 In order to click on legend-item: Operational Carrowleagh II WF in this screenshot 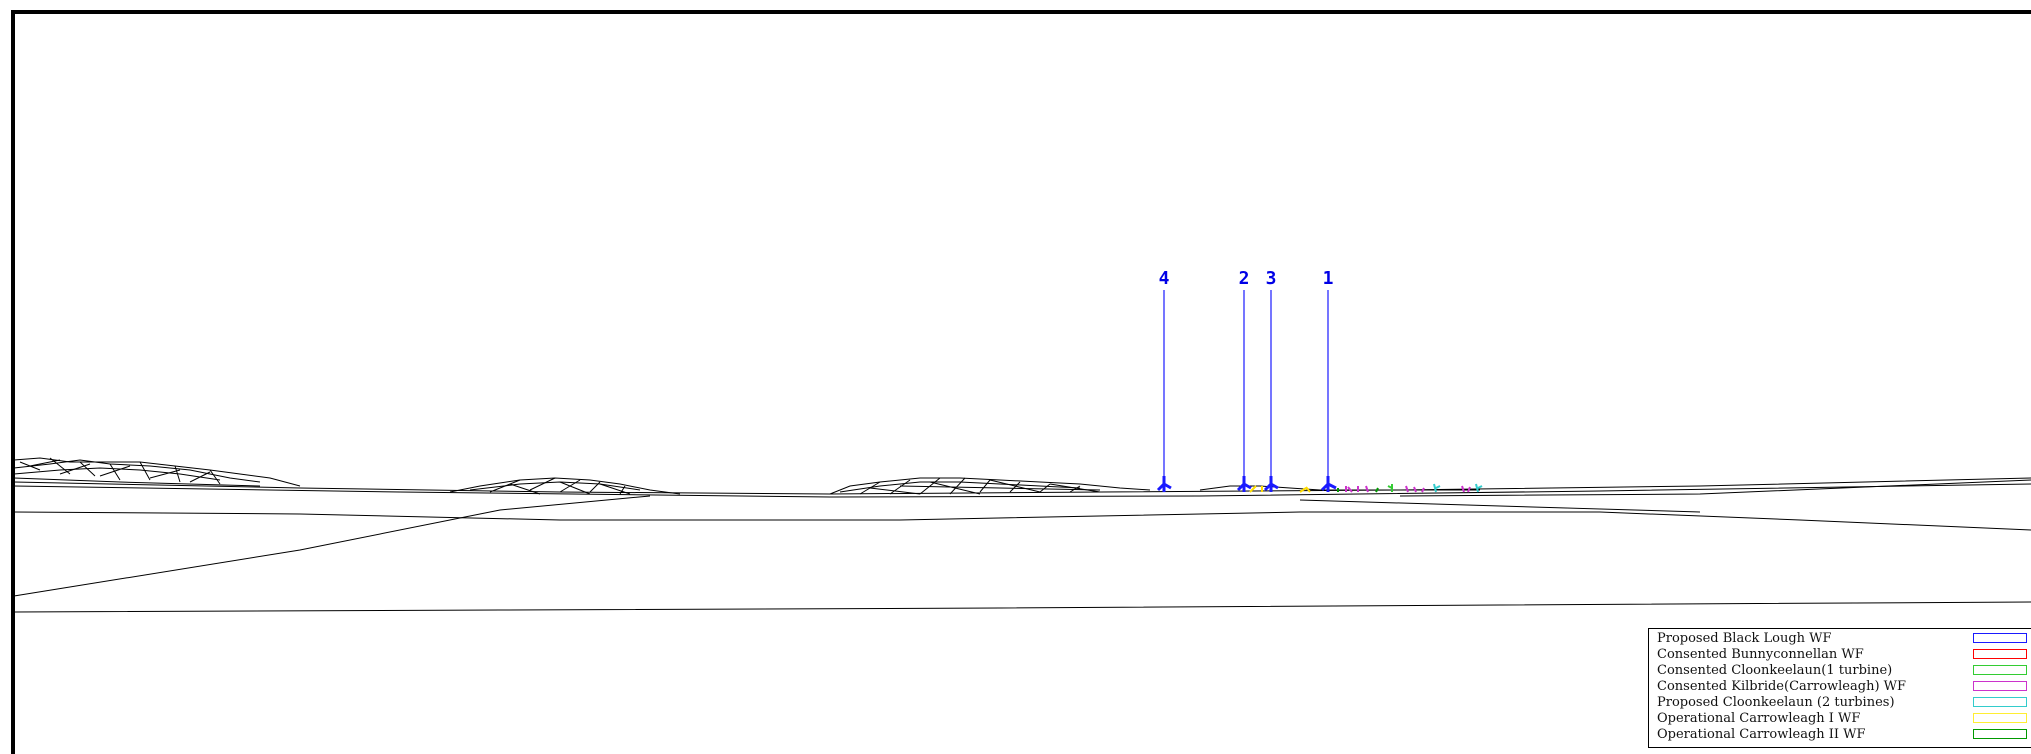, I will do `click(1761, 734)`.